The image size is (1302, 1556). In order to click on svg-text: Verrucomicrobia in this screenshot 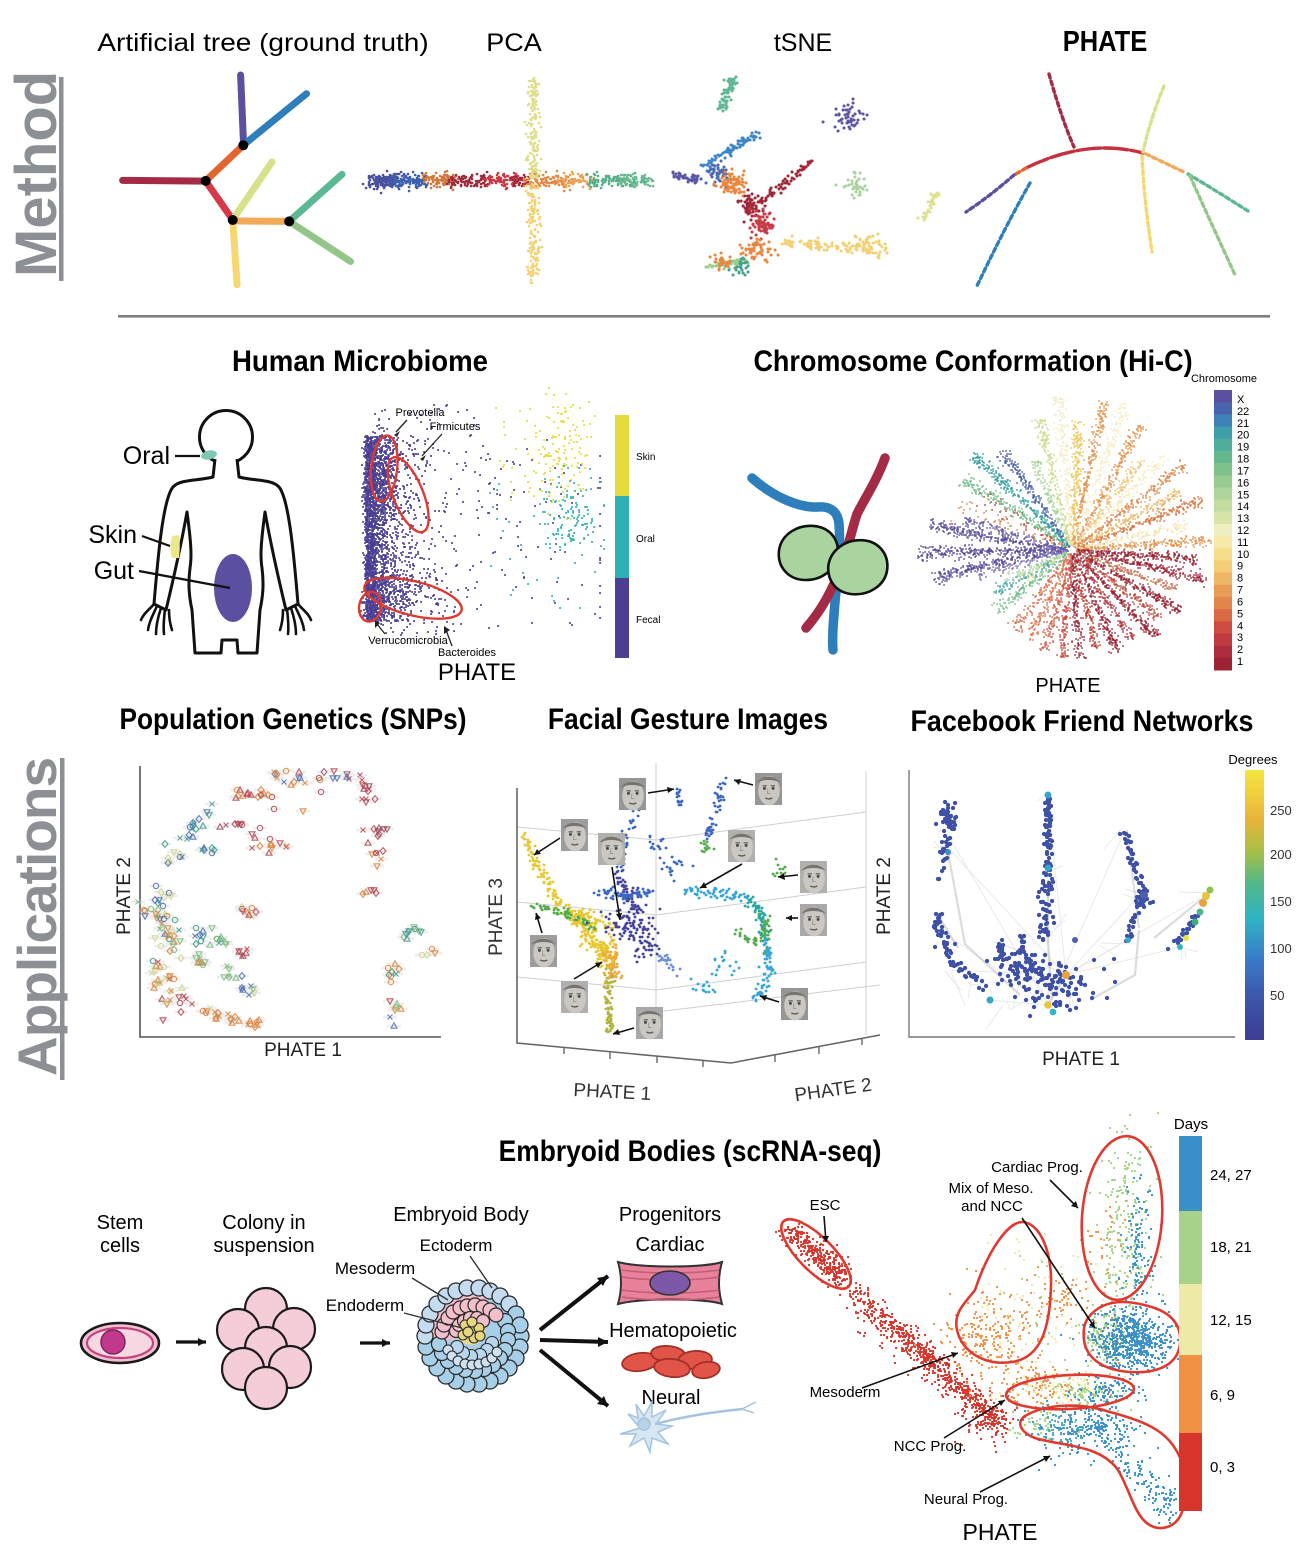, I will do `click(408, 641)`.